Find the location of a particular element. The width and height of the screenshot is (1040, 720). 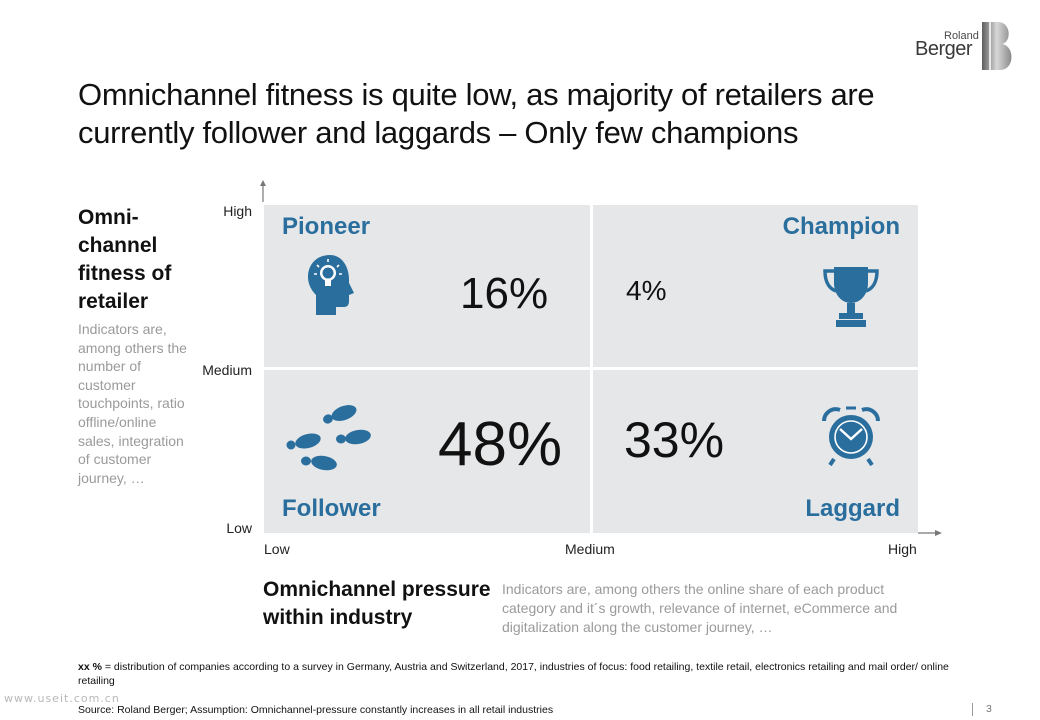

x-tick-low: Low is located at coordinates (277, 549).